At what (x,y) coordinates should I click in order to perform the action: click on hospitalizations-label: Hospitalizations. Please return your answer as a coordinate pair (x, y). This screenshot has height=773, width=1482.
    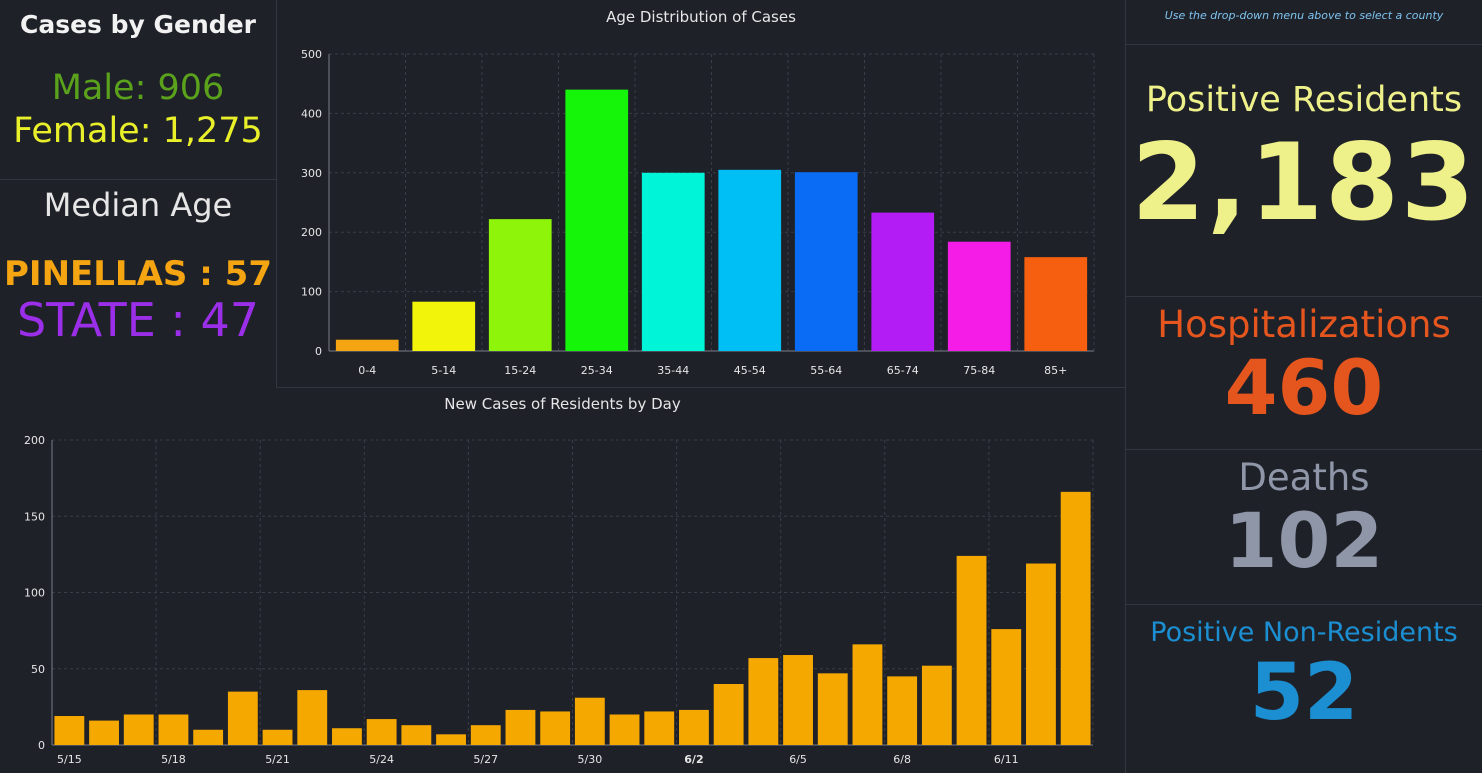
    Looking at the image, I should click on (1304, 324).